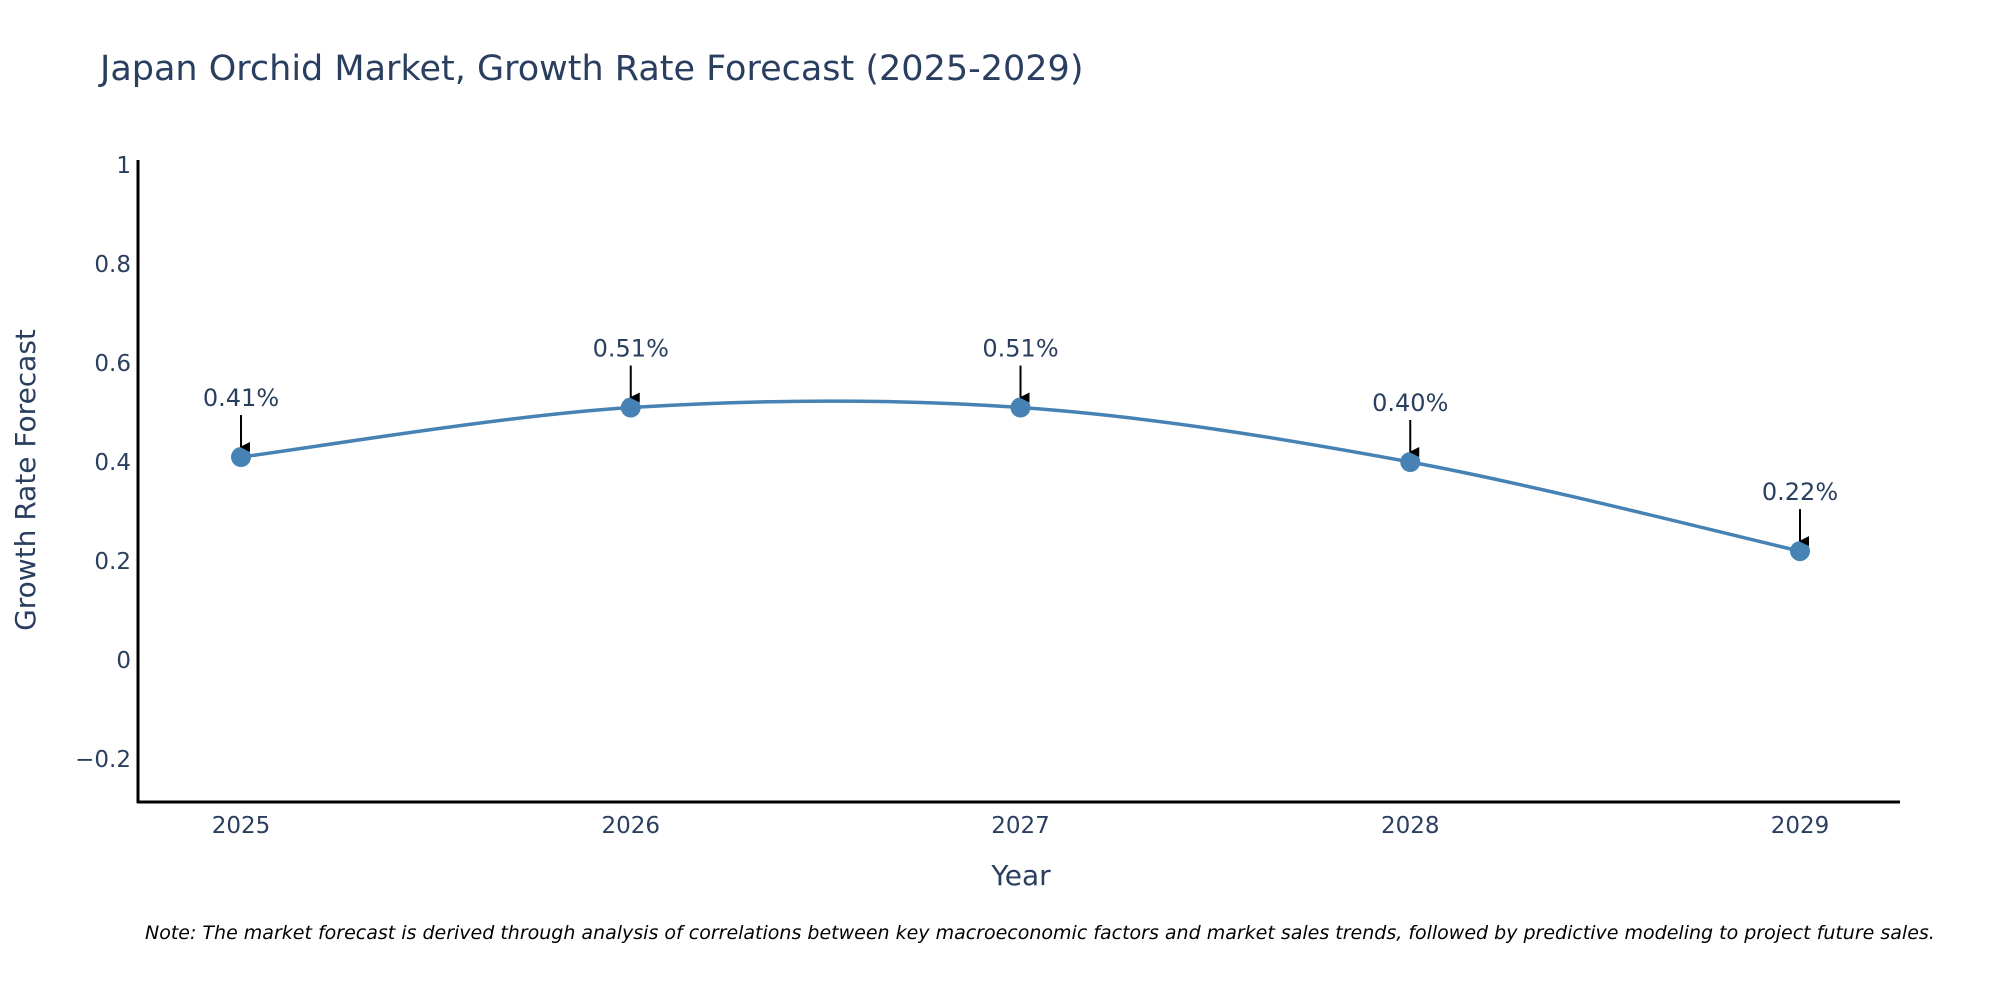 Image resolution: width=2000 pixels, height=1000 pixels. What do you see at coordinates (112, 463) in the screenshot?
I see `y-tick-label: 0.4` at bounding box center [112, 463].